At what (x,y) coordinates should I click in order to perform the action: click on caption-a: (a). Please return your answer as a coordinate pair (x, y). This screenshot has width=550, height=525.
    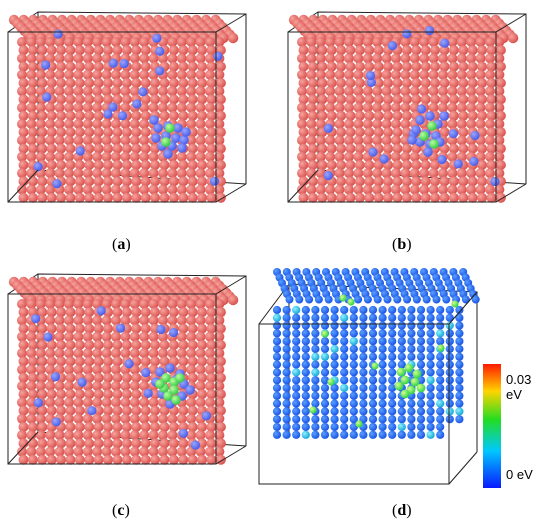
    Looking at the image, I should click on (121, 244).